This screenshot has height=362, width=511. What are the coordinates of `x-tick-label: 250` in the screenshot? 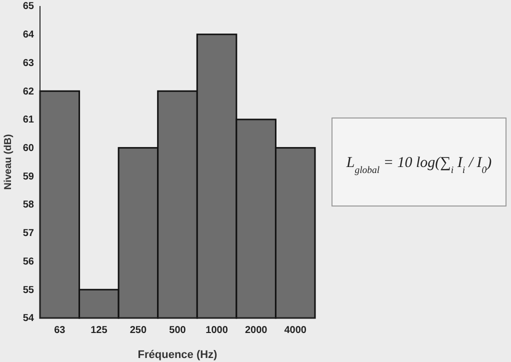 It's located at (138, 330).